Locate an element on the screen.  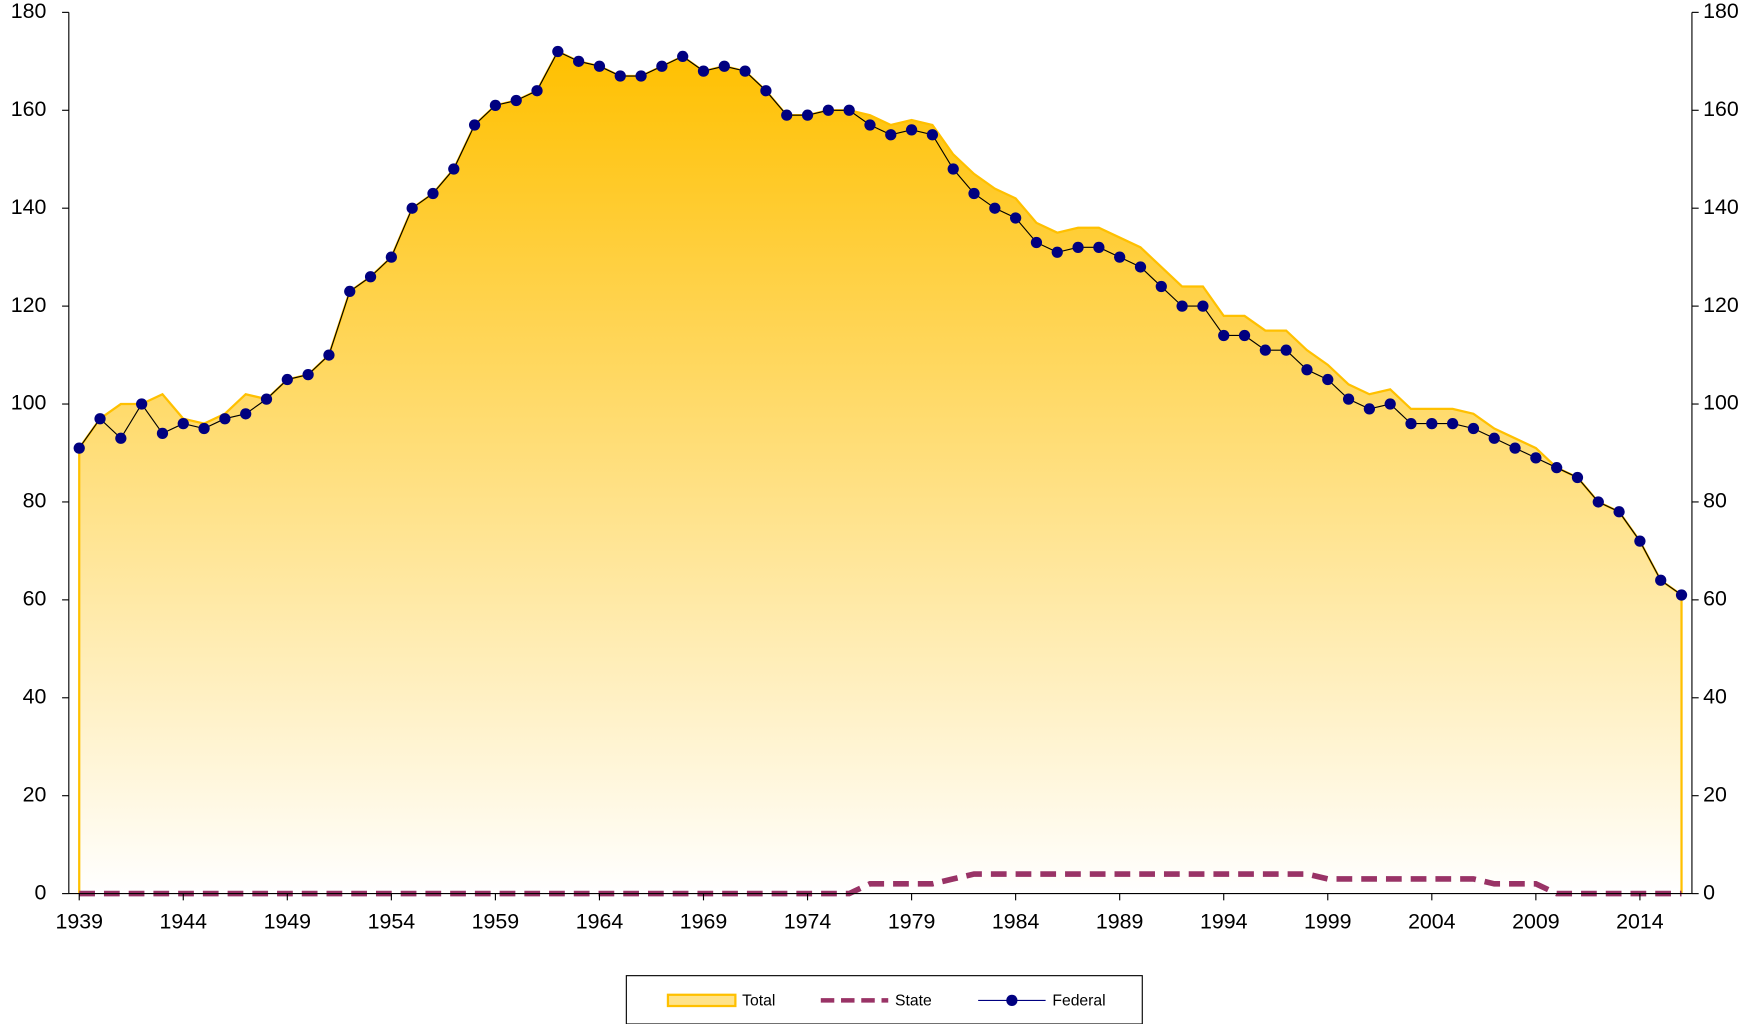
y2-tick-label: 100 is located at coordinates (1721, 403).